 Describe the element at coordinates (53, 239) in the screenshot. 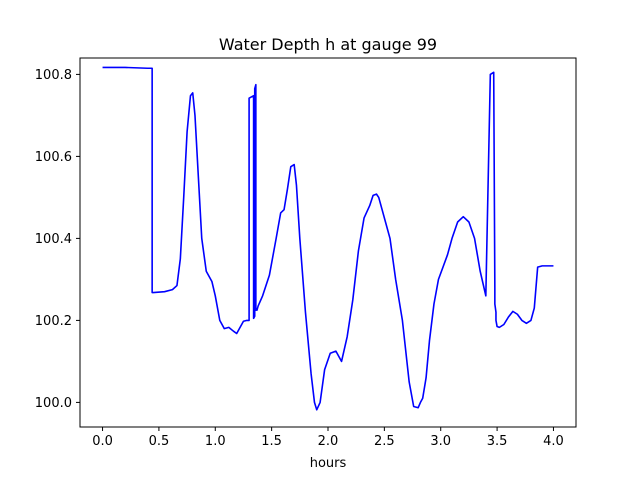

I see `y-tick-label: 100.4` at that location.